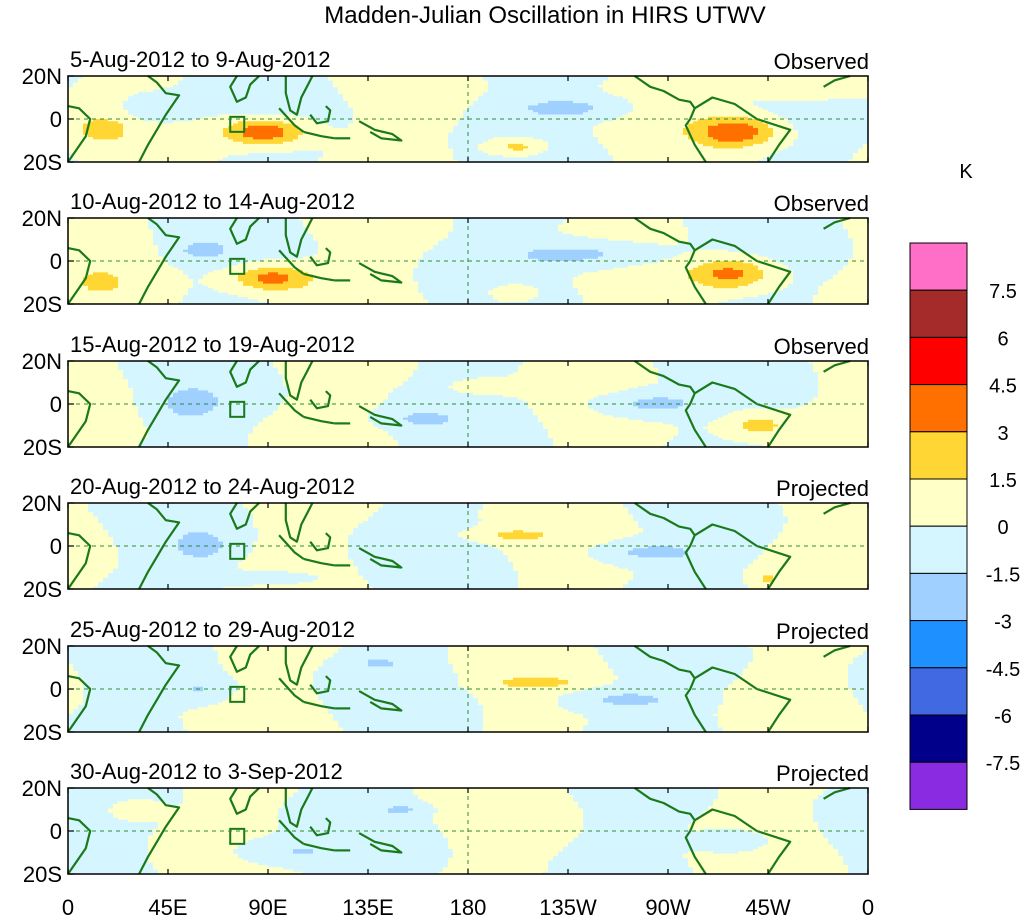  I want to click on colorbar-label: -4.5, so click(1003, 670).